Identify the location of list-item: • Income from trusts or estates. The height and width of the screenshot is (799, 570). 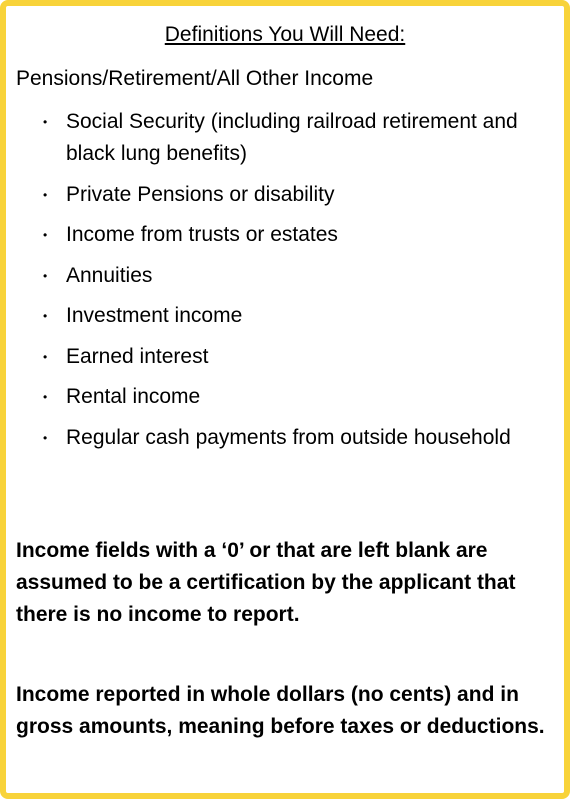
(286, 235).